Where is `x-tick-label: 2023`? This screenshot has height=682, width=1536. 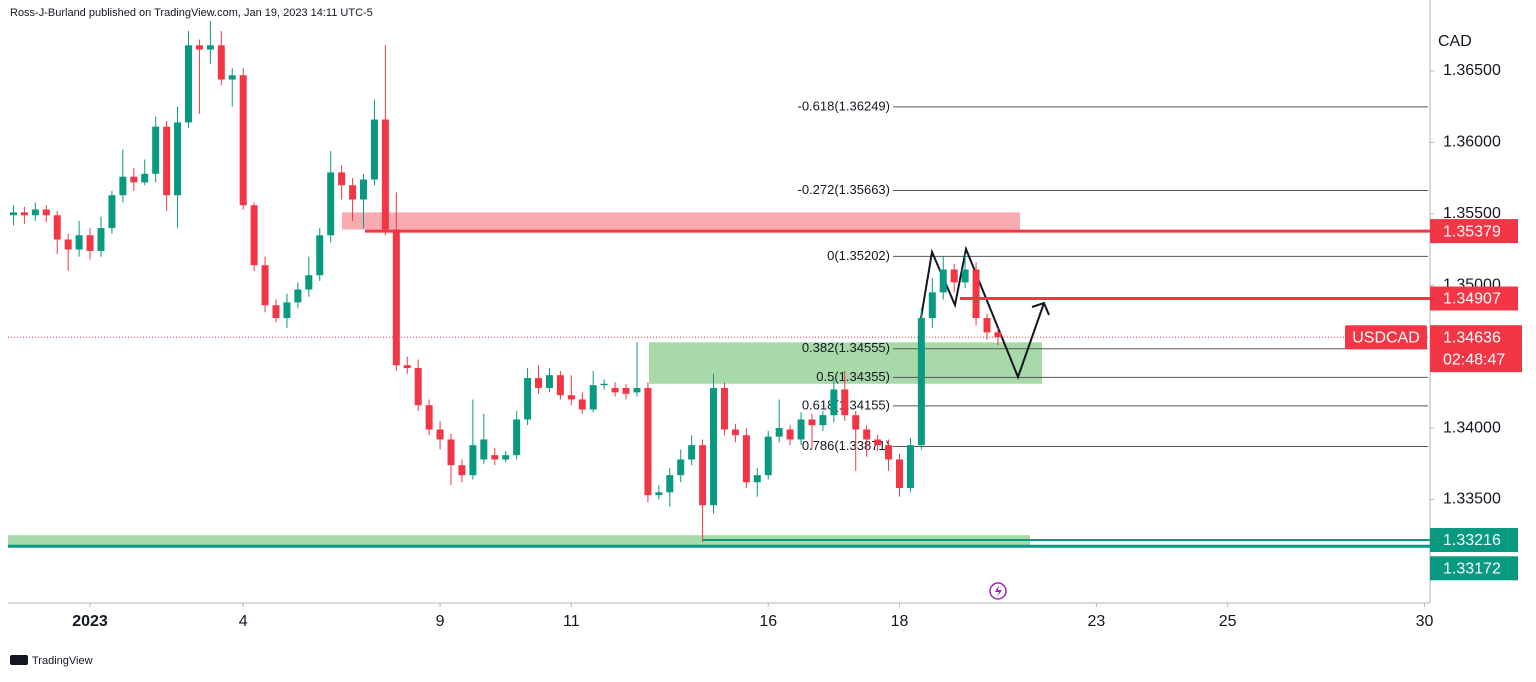 x-tick-label: 2023 is located at coordinates (90, 621).